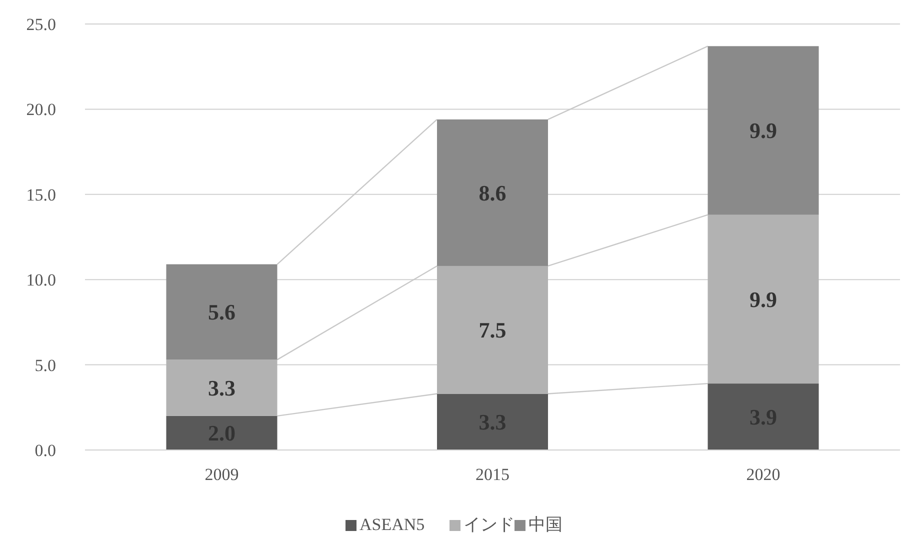  I want to click on x-tick-label: 2020, so click(763, 474).